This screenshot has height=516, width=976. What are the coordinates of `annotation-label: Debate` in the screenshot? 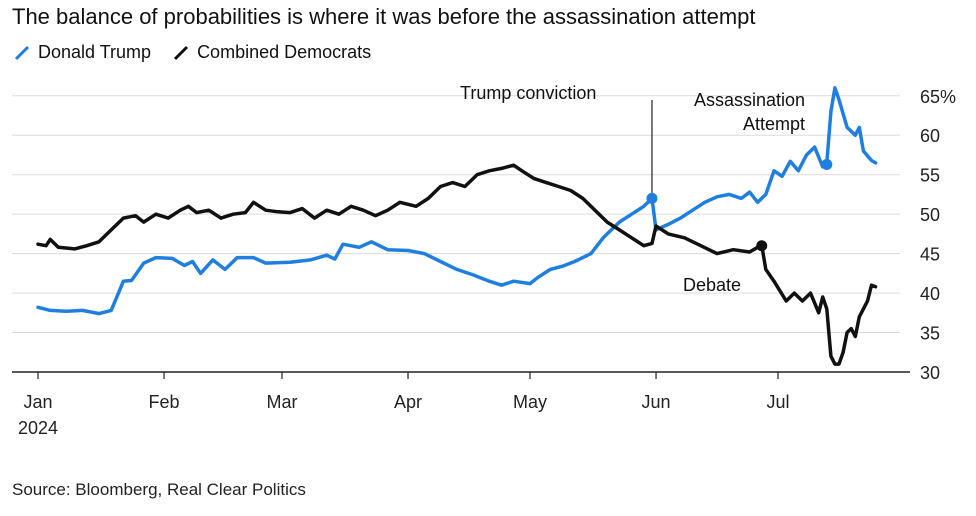 It's located at (712, 285).